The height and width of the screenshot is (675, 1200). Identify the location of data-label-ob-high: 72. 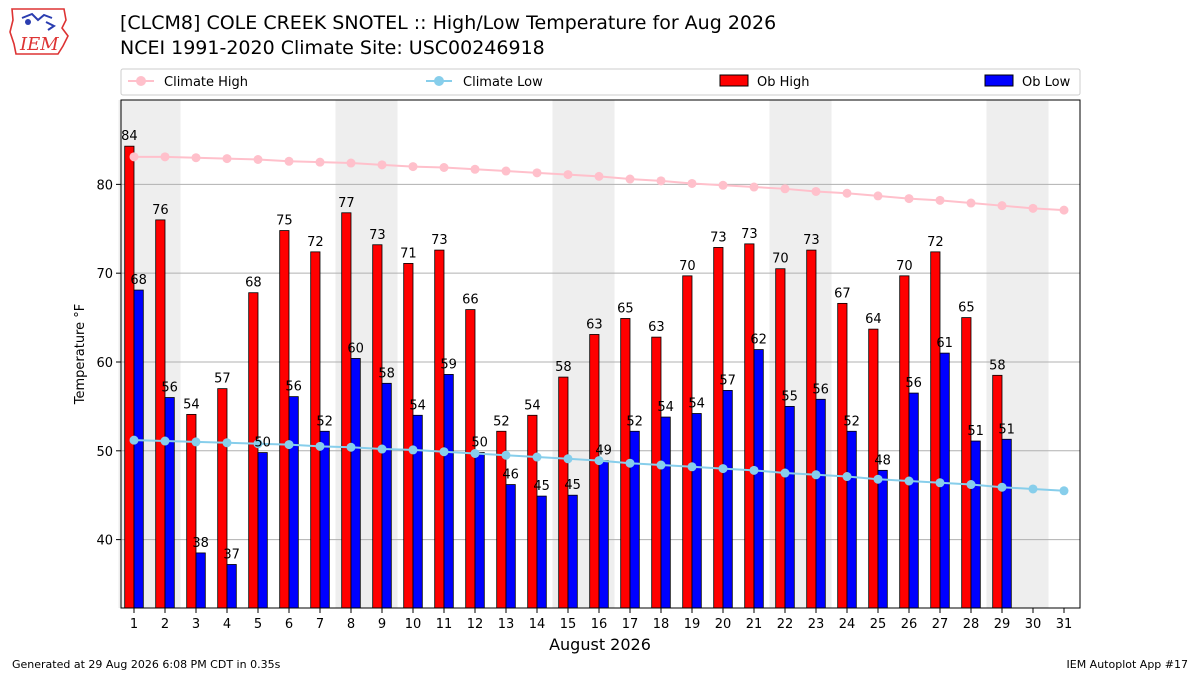
(315, 242).